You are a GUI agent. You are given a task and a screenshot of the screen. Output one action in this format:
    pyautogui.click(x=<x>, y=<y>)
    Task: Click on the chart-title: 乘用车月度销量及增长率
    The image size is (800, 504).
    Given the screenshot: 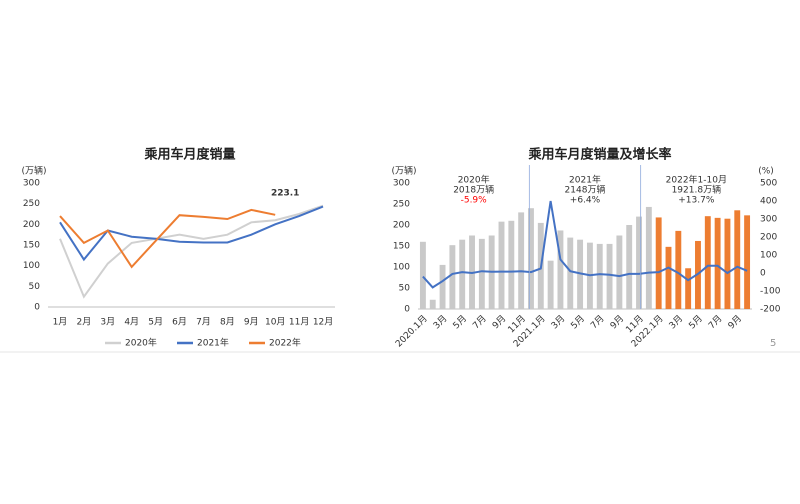 What is the action you would take?
    pyautogui.click(x=599, y=155)
    